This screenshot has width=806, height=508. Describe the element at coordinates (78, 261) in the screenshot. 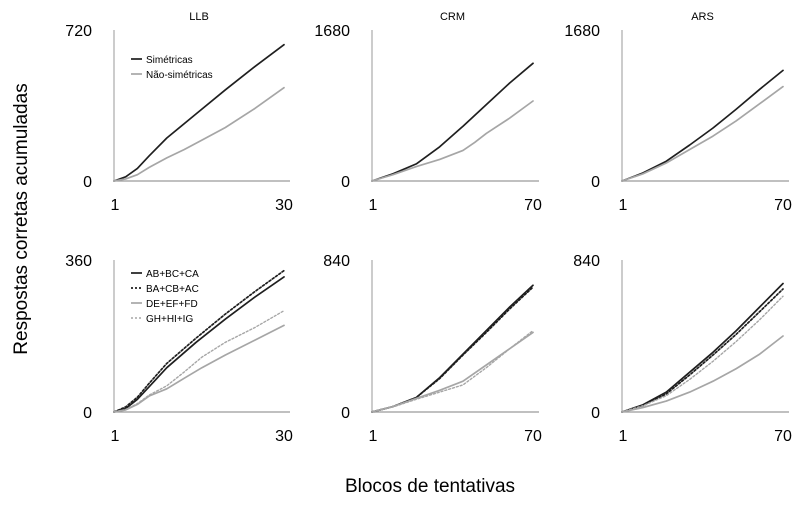

I see `y-tick-label: 360` at that location.